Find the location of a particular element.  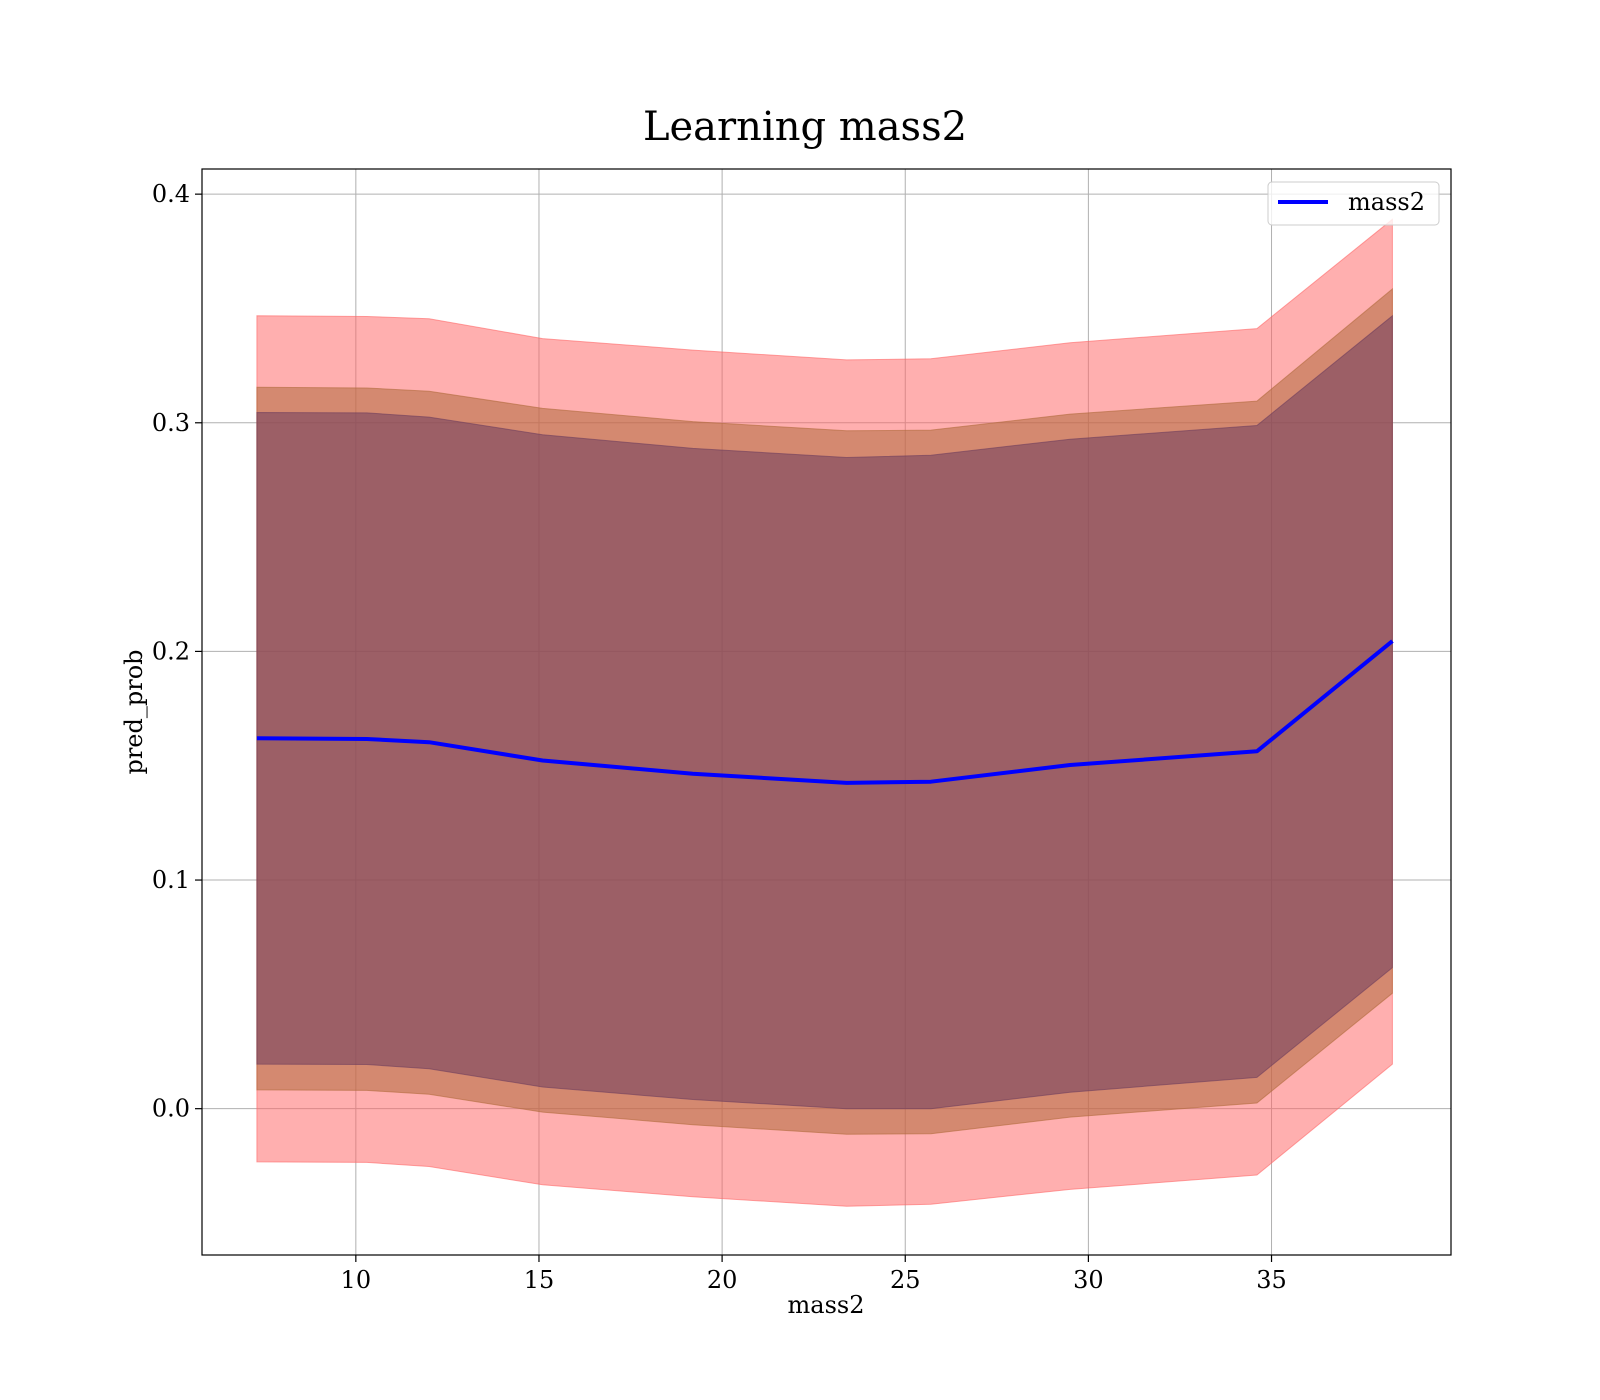

y-tick-label: 0.2 is located at coordinates (171, 651).